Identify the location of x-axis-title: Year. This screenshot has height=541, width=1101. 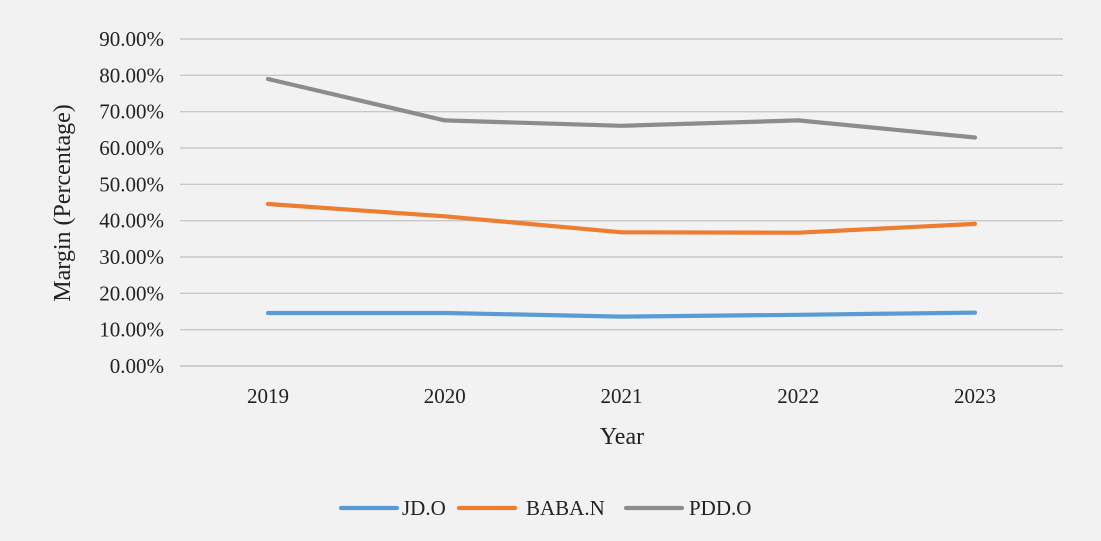
(622, 437).